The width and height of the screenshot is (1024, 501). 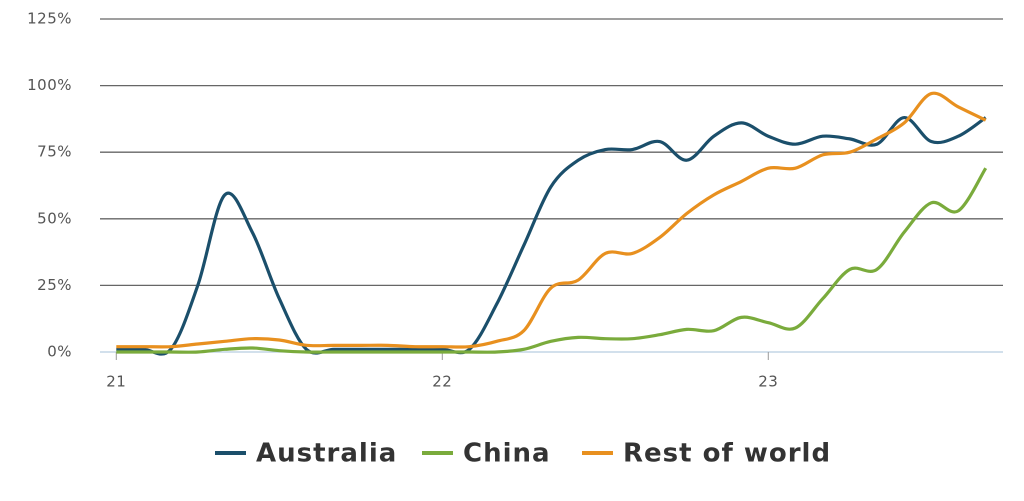 I want to click on y-tick-label: 25%, so click(x=54, y=285).